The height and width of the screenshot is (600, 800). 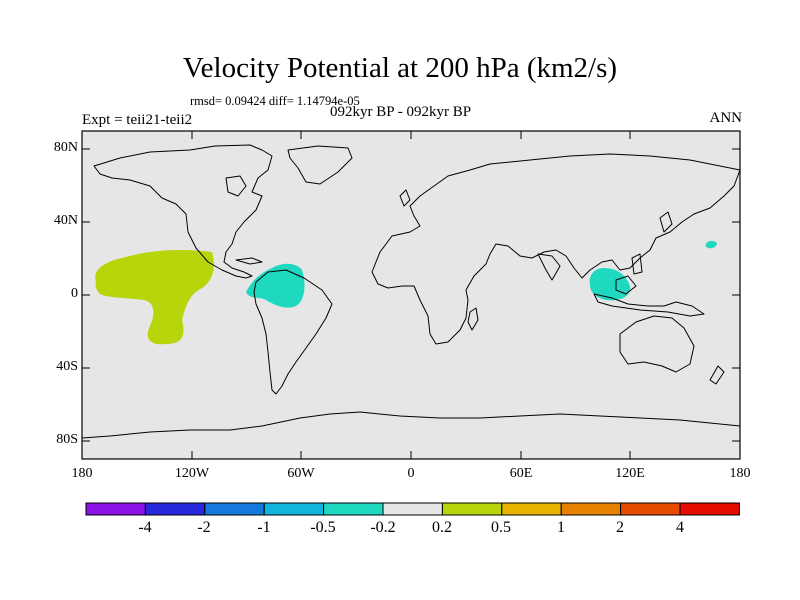 What do you see at coordinates (637, 264) in the screenshot?
I see `philippines-coast` at bounding box center [637, 264].